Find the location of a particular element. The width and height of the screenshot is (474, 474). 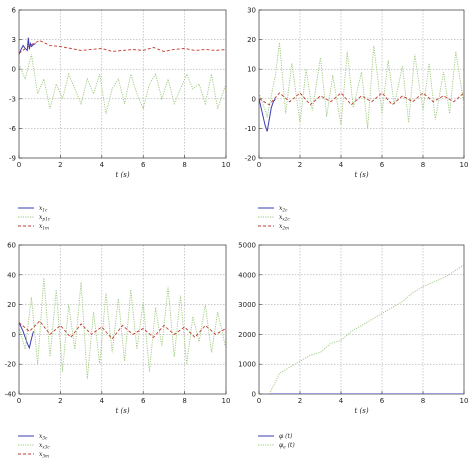

y-tick-label: 4000 is located at coordinates (247, 275).